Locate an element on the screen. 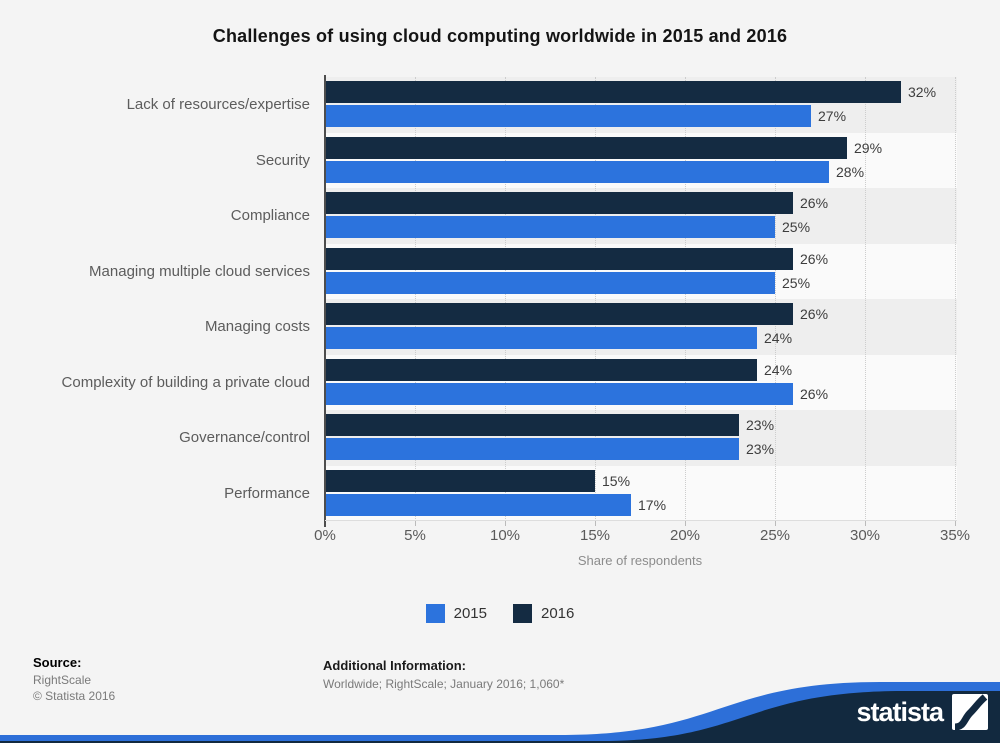  category-label: Security is located at coordinates (282, 160).